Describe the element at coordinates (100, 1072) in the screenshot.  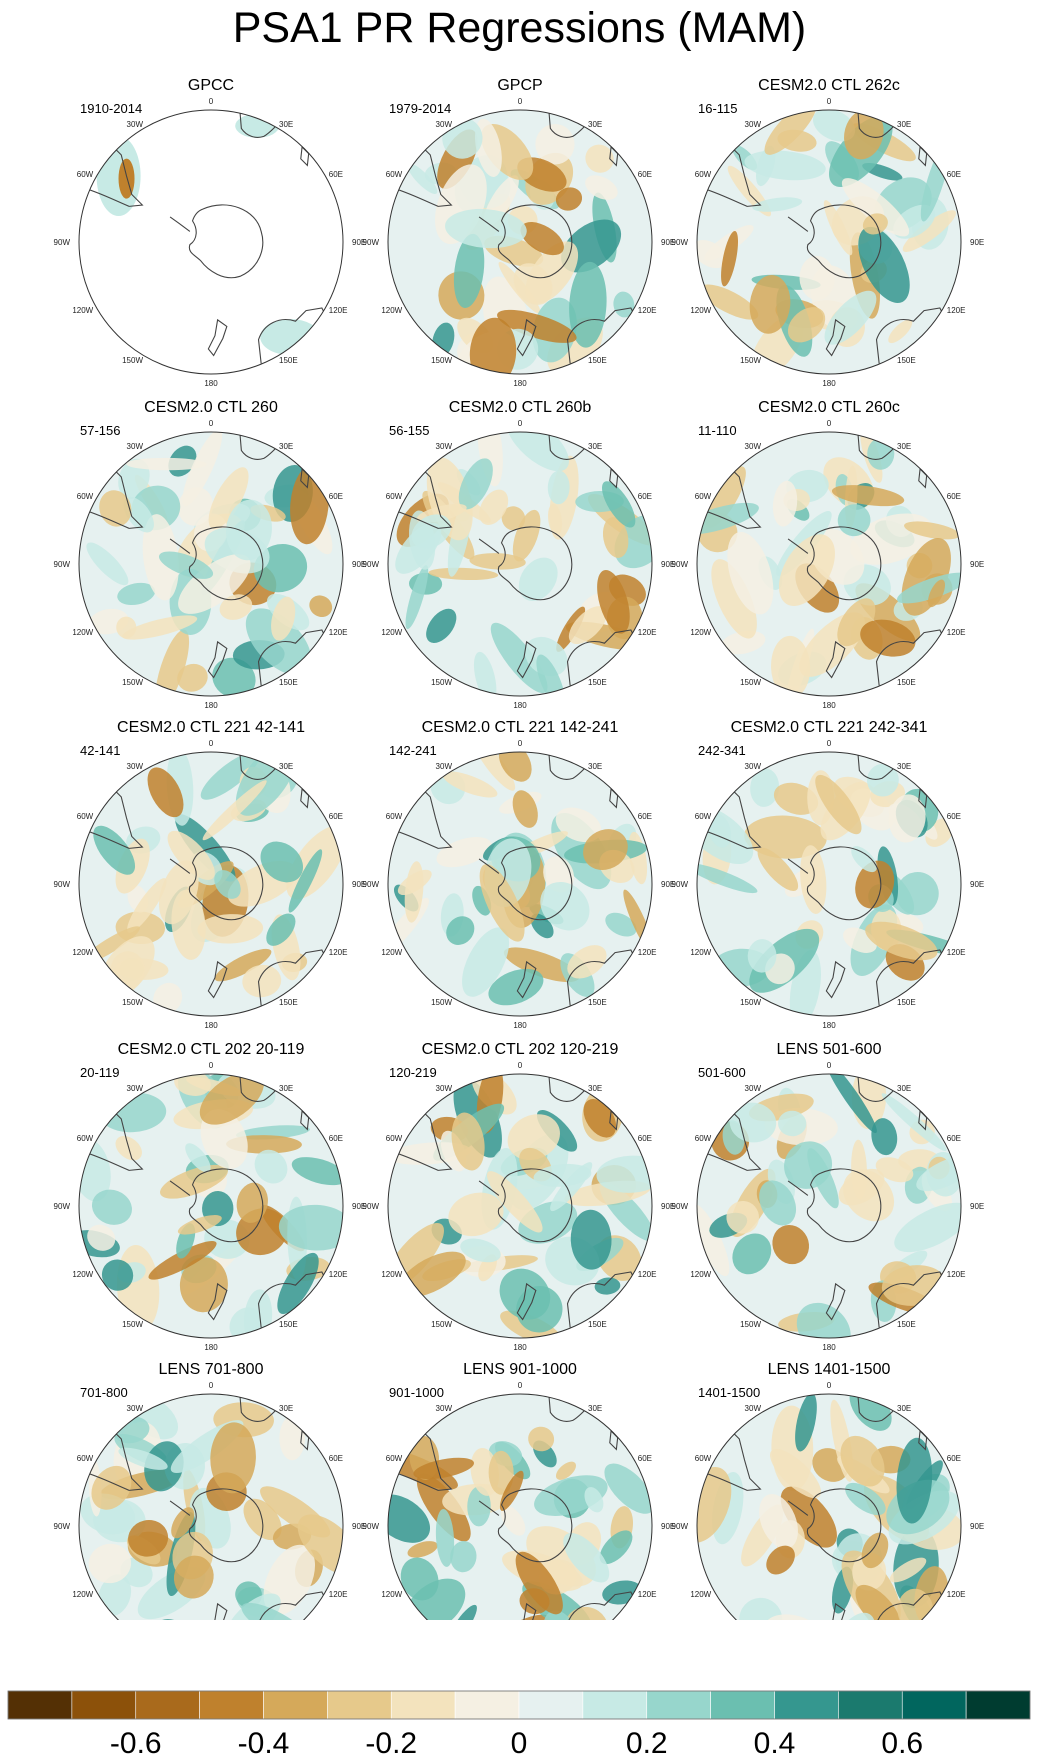
I see `panel-years: 20-119` at that location.